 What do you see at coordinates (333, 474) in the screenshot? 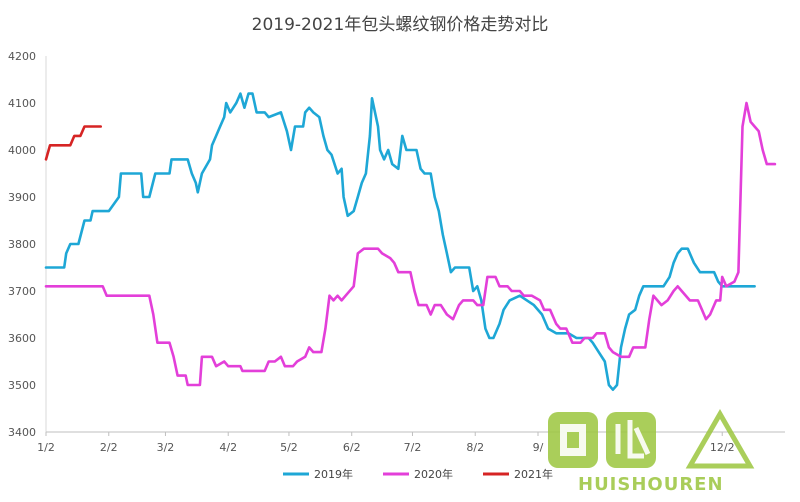
I see `legend-label: 2019年` at bounding box center [333, 474].